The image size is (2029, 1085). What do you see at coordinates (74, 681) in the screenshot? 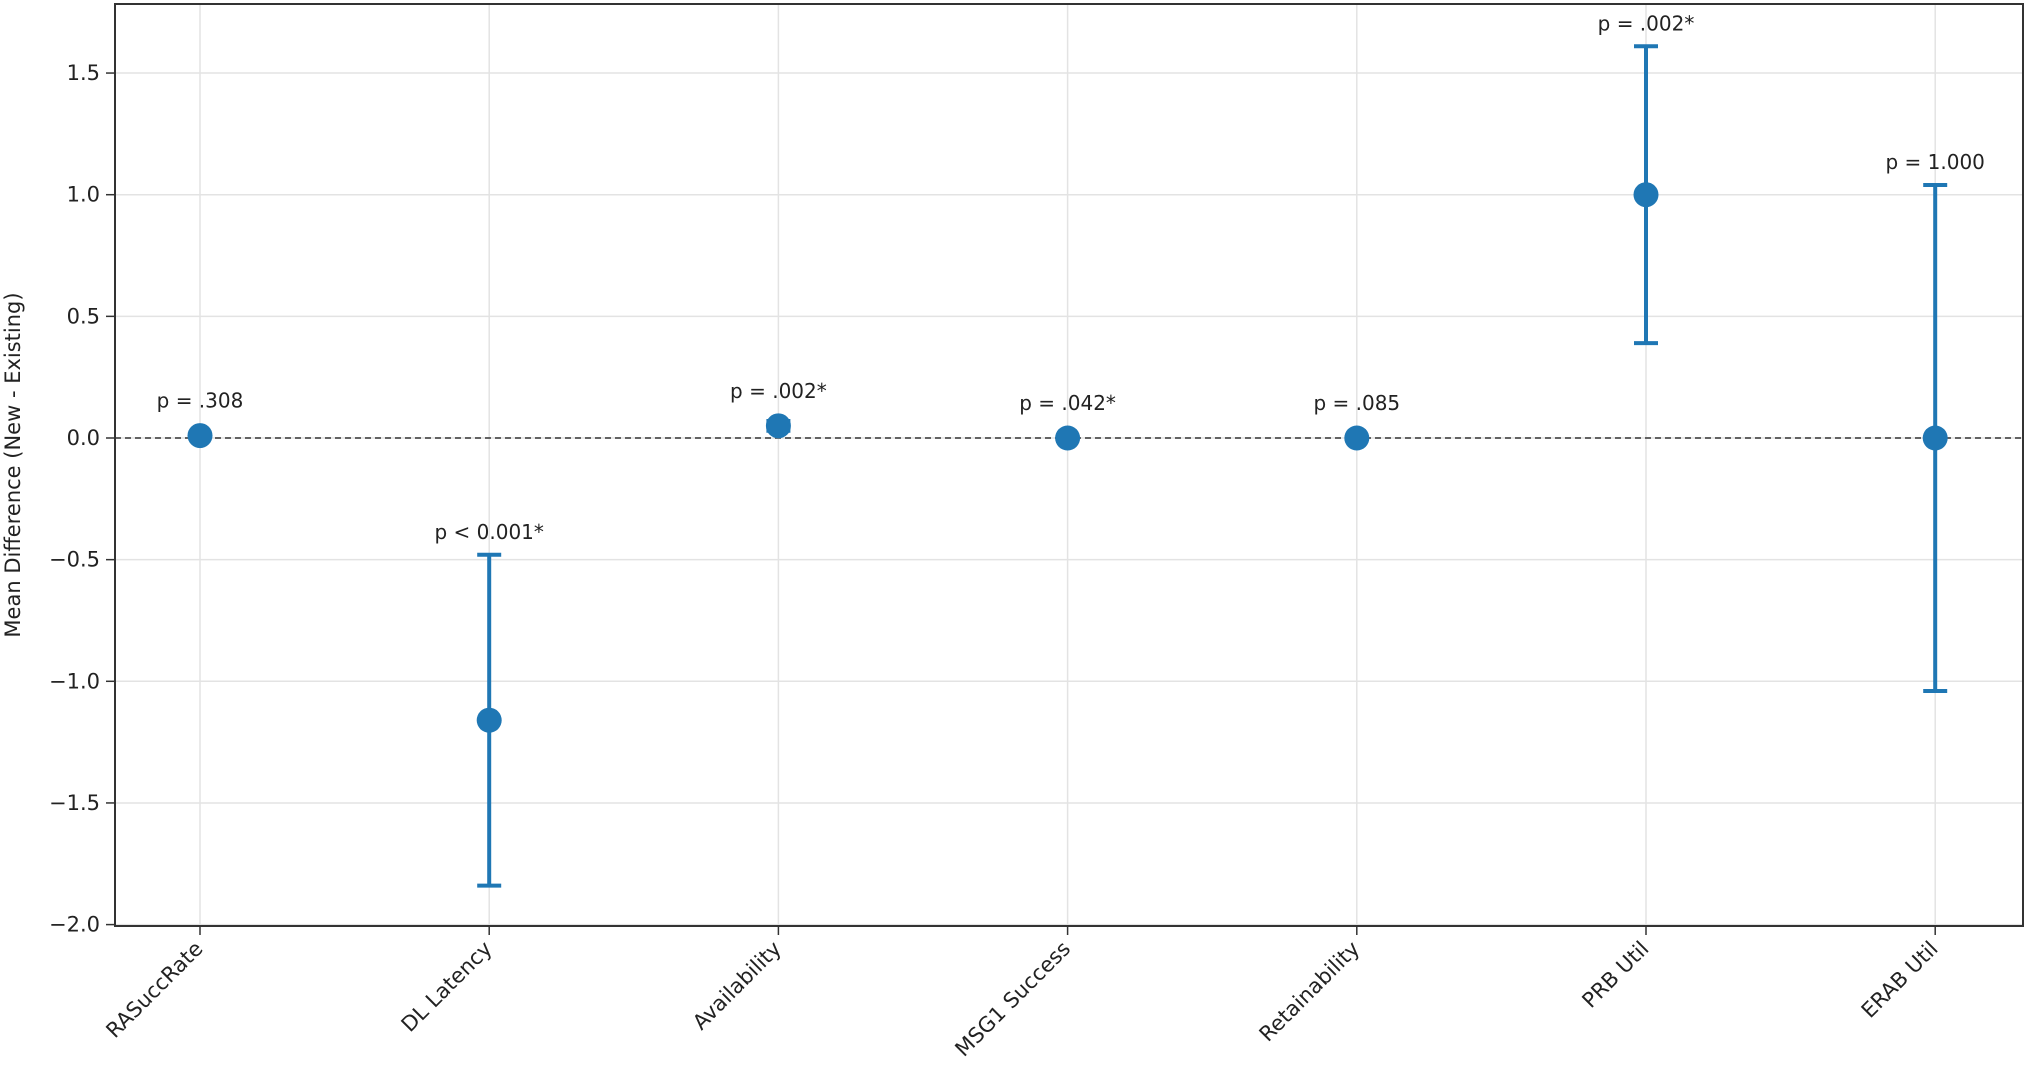
I see `y-tick-label: −1.0` at bounding box center [74, 681].